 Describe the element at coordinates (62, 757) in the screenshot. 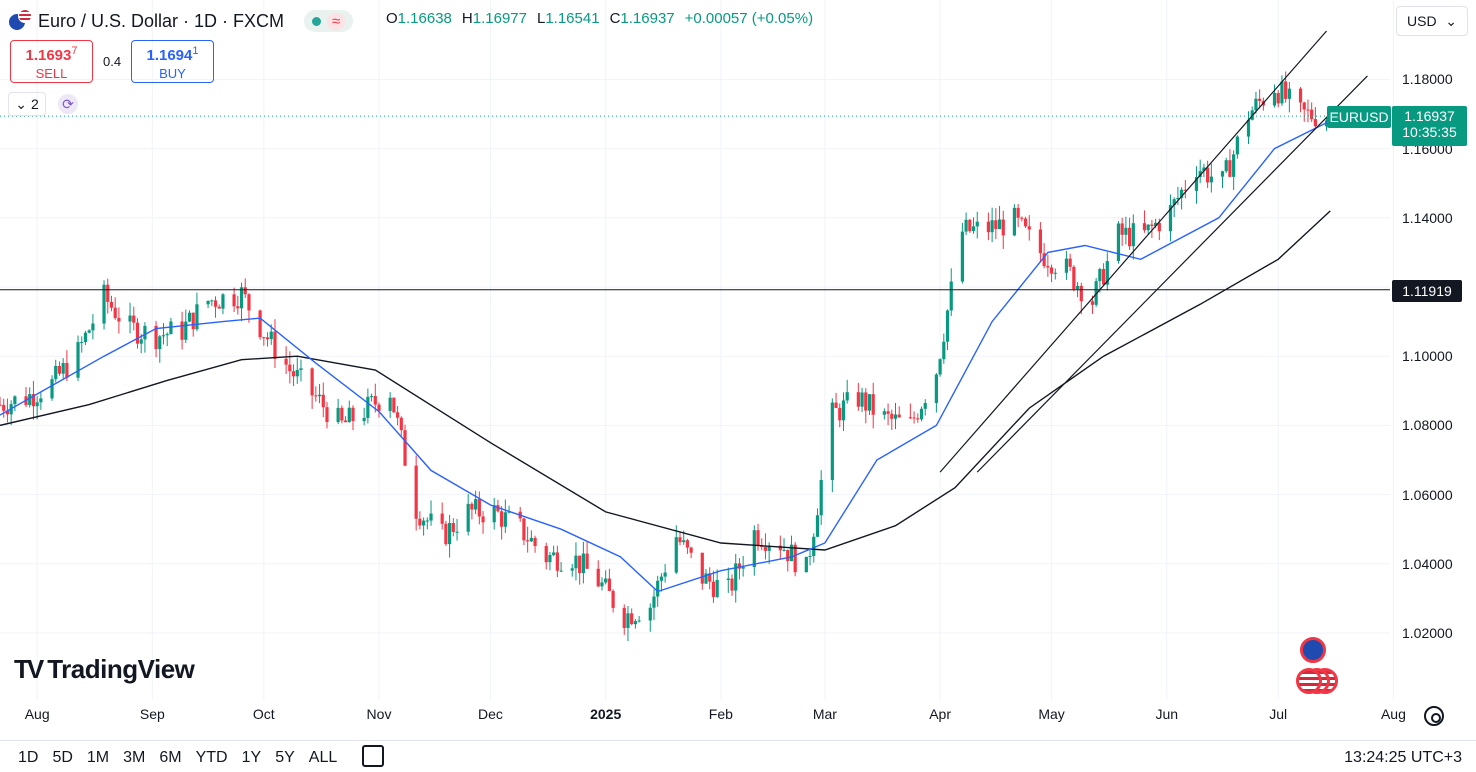

I see `range-button-5d: 5D` at that location.